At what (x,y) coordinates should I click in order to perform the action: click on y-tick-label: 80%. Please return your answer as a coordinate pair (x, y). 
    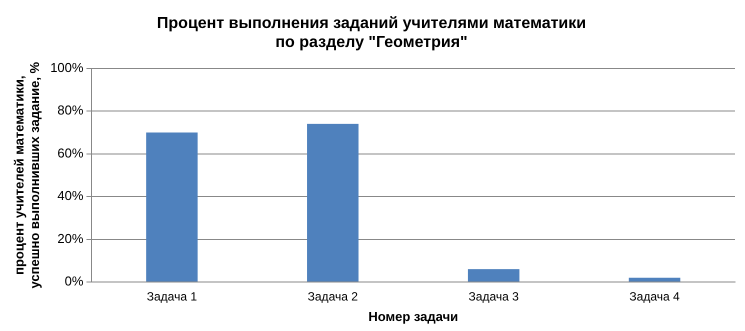
    Looking at the image, I should click on (70, 110).